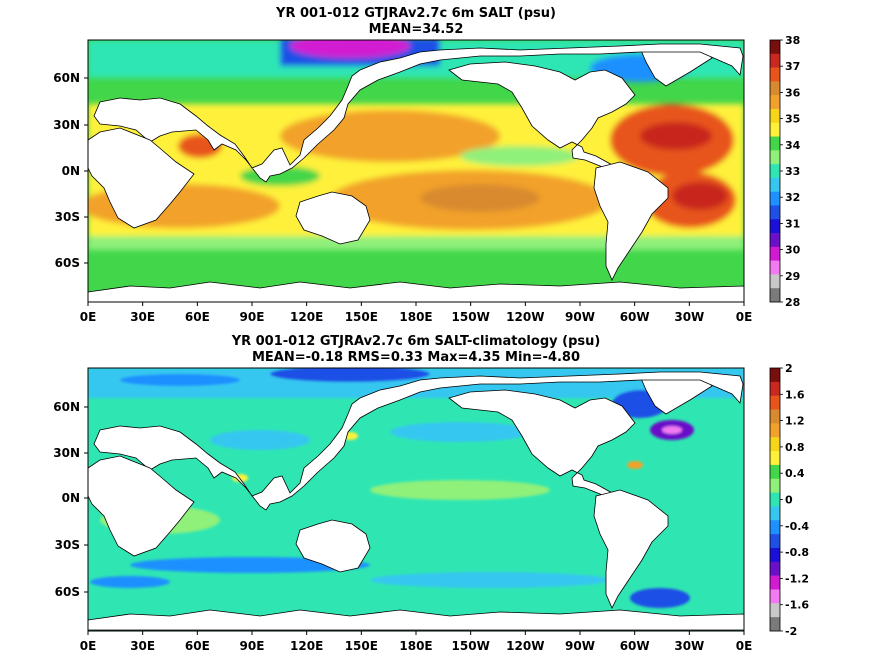  What do you see at coordinates (142, 646) in the screenshot?
I see `bottom-lon-label: 30E` at bounding box center [142, 646].